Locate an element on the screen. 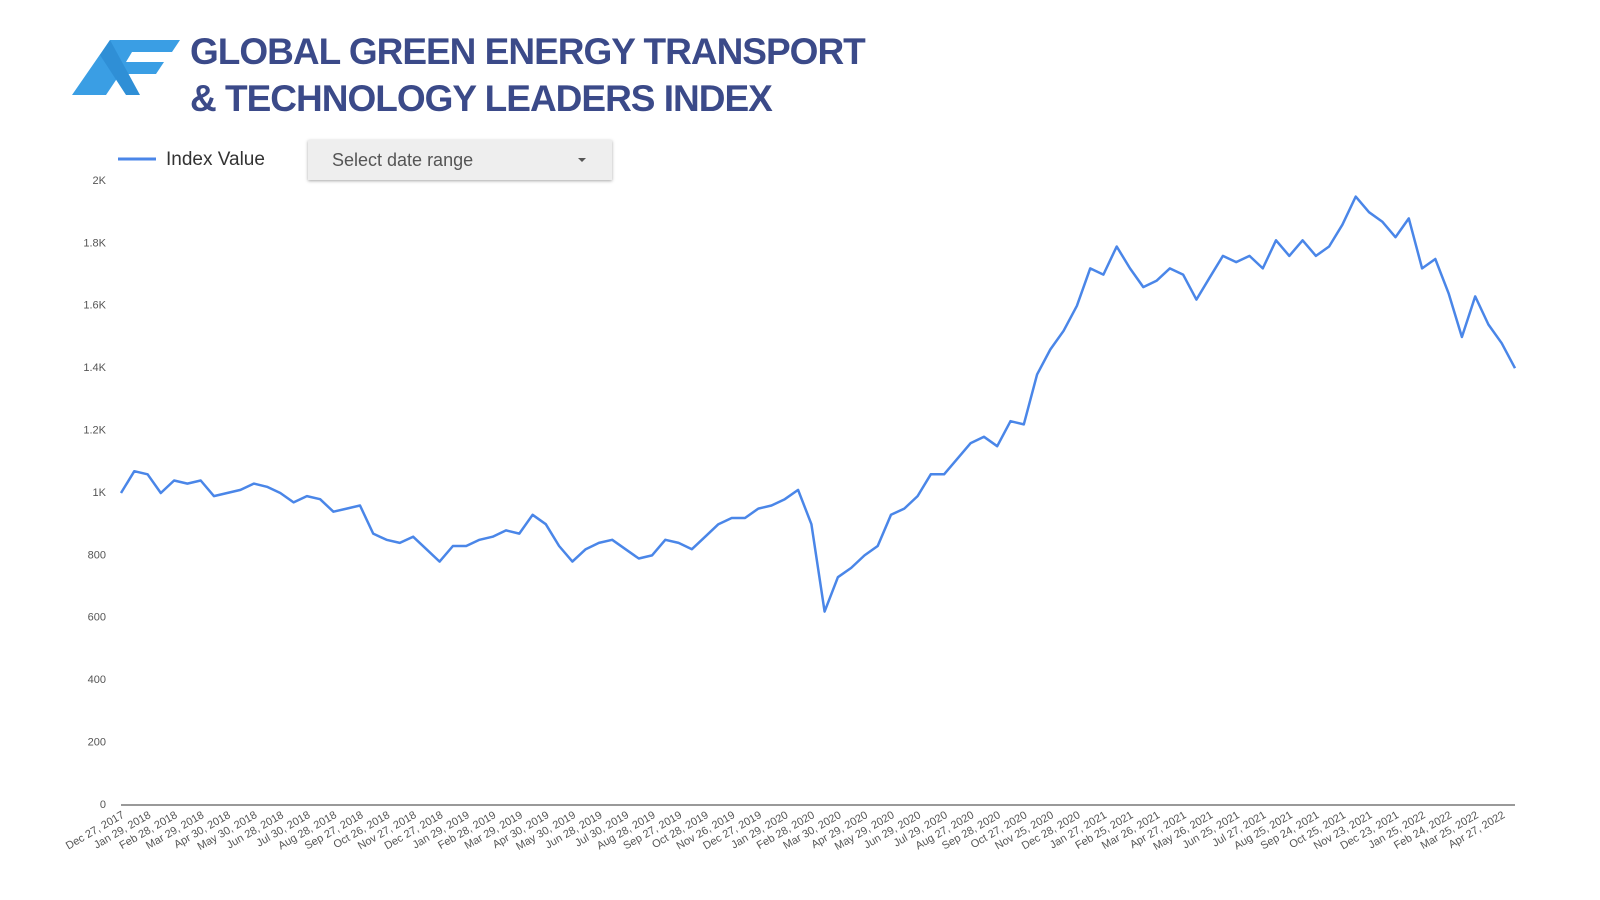  date-range-dropdown: Select date range is located at coordinates (460, 160).